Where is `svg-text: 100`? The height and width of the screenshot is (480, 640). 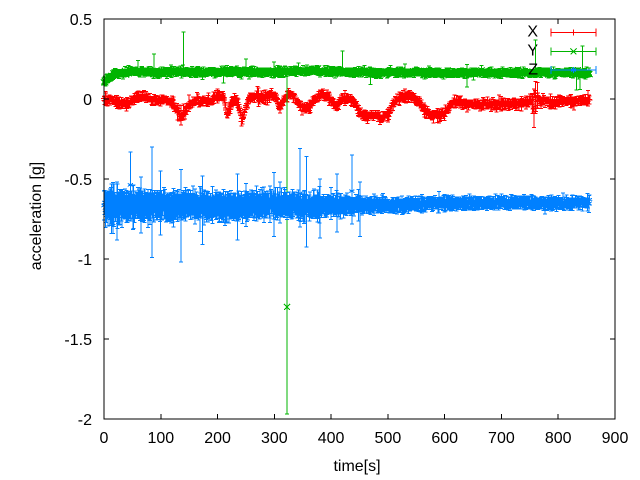 svg-text: 100 is located at coordinates (160, 438).